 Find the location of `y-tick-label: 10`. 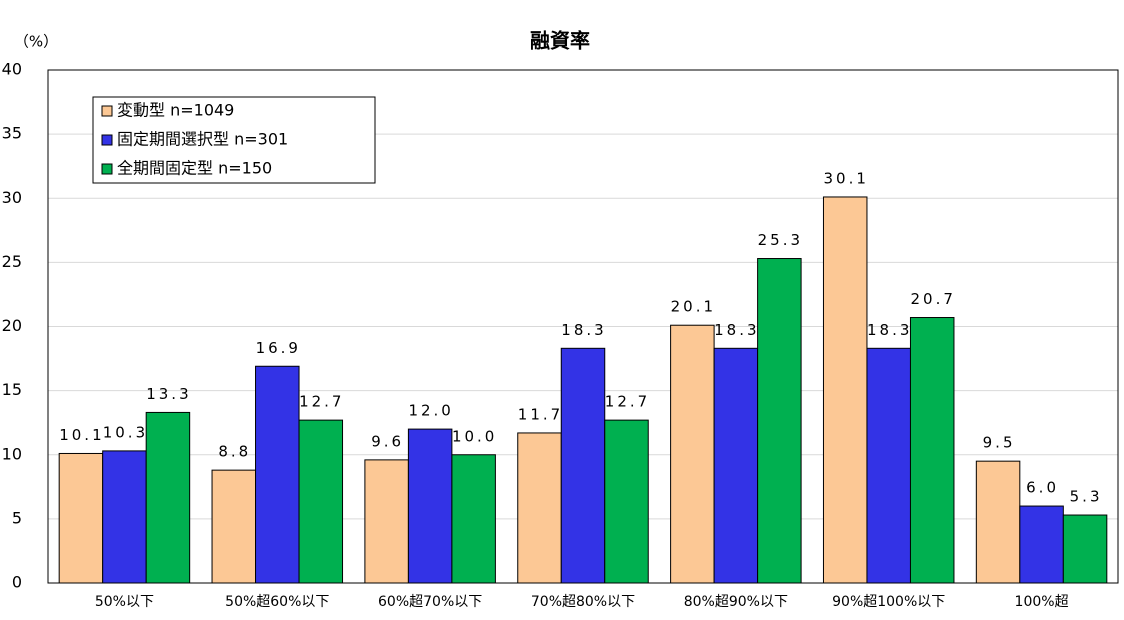

y-tick-label: 10 is located at coordinates (12, 453).